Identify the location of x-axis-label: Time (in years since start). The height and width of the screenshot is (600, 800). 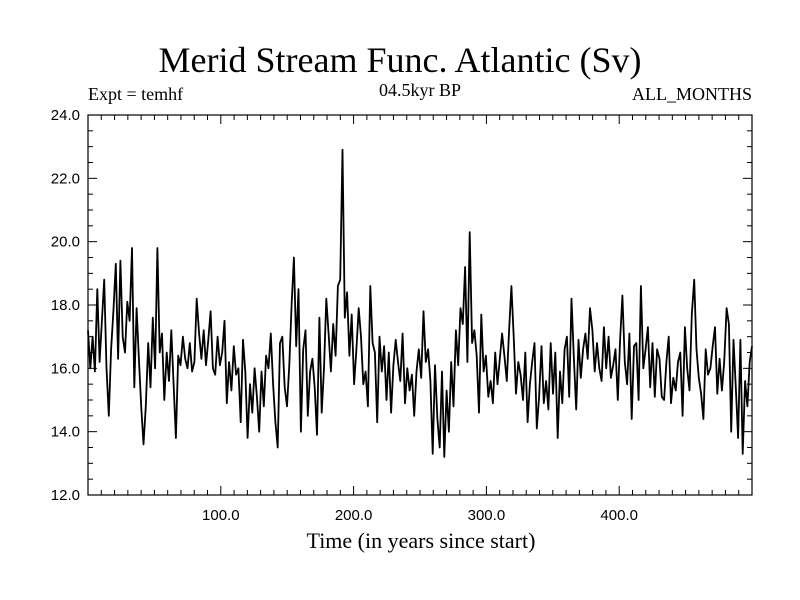
(421, 540).